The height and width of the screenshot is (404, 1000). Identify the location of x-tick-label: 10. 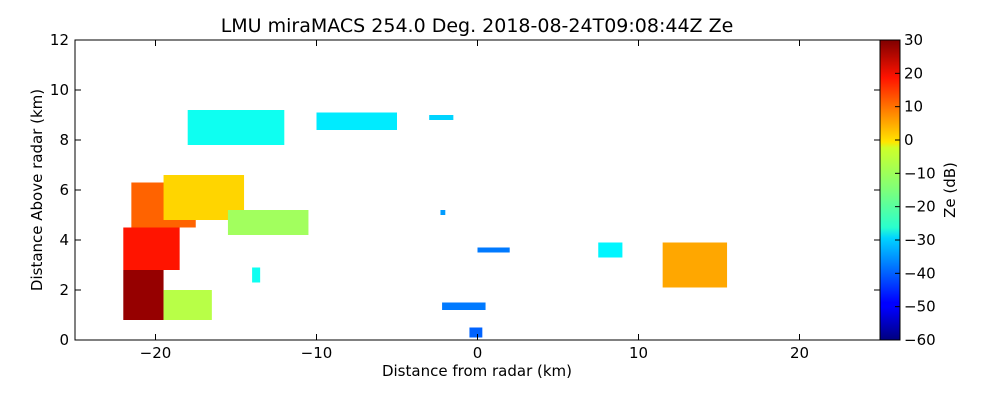
(638, 353).